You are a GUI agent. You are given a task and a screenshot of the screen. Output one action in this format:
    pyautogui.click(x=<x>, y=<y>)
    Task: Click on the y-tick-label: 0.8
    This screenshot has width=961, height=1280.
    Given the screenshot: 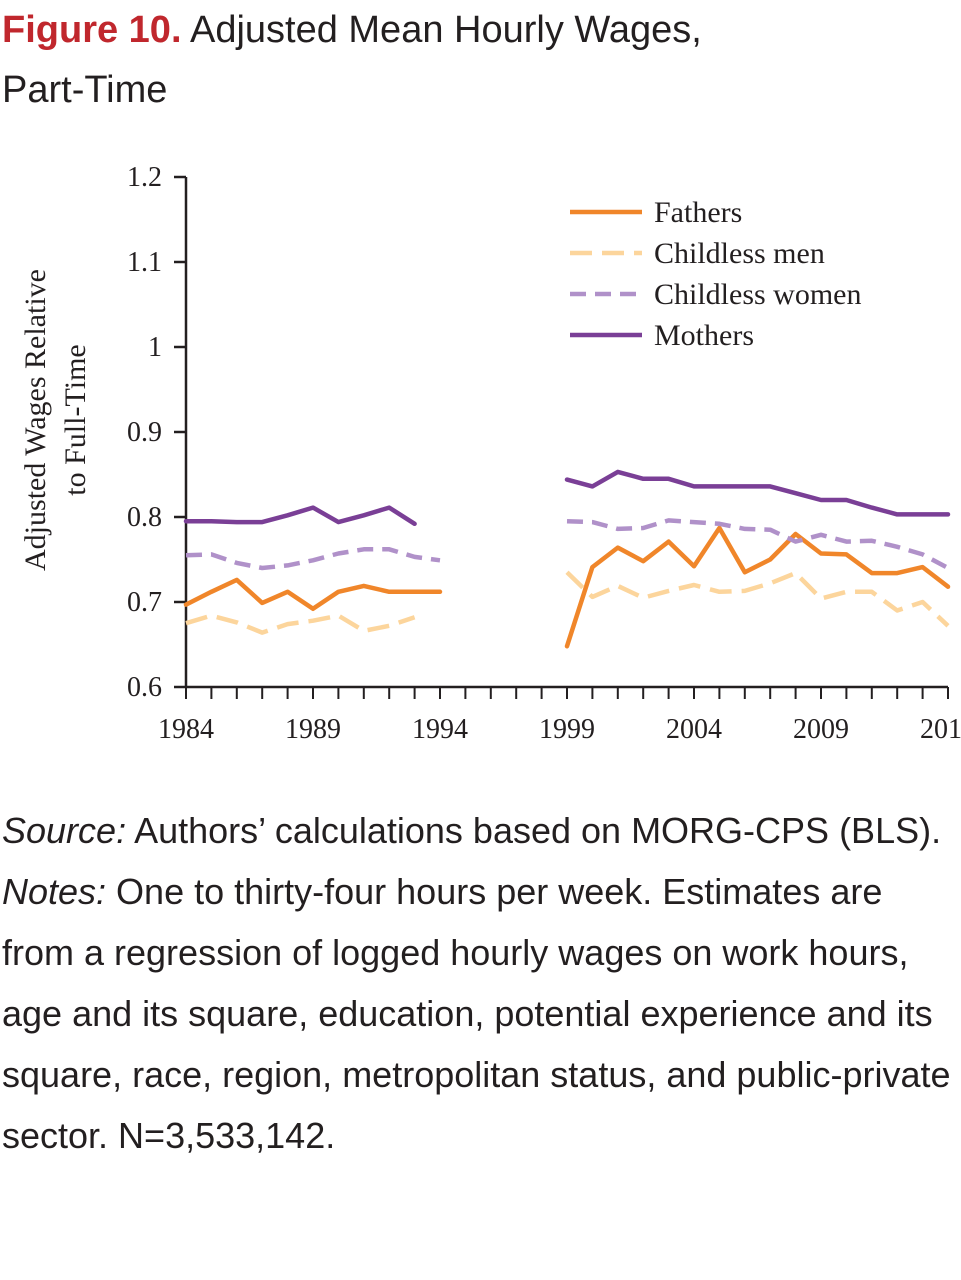 What is the action you would take?
    pyautogui.click(x=144, y=517)
    